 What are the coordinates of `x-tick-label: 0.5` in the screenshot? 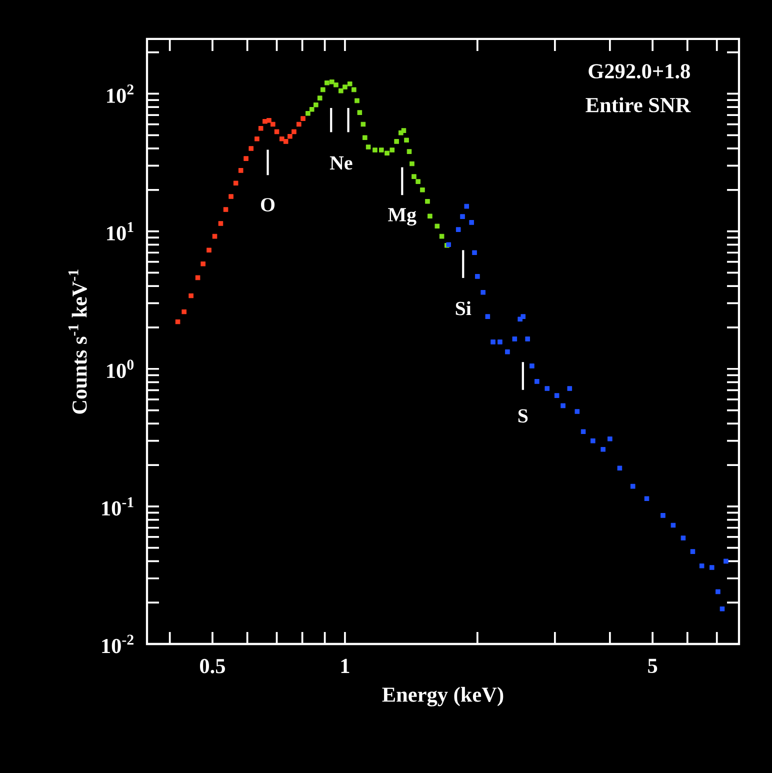 It's located at (212, 666).